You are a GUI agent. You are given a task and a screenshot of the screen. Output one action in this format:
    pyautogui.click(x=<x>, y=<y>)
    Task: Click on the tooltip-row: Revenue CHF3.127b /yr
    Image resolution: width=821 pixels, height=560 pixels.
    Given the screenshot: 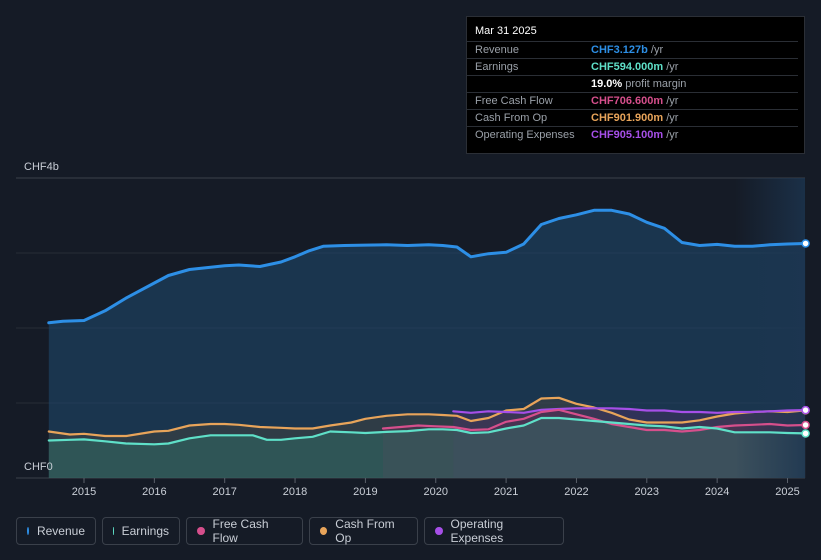 What is the action you would take?
    pyautogui.click(x=632, y=49)
    